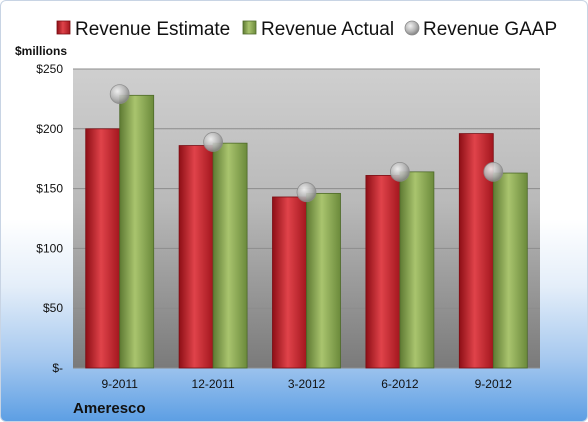 The image size is (588, 422). I want to click on x-tick-label: 12-2011, so click(213, 384).